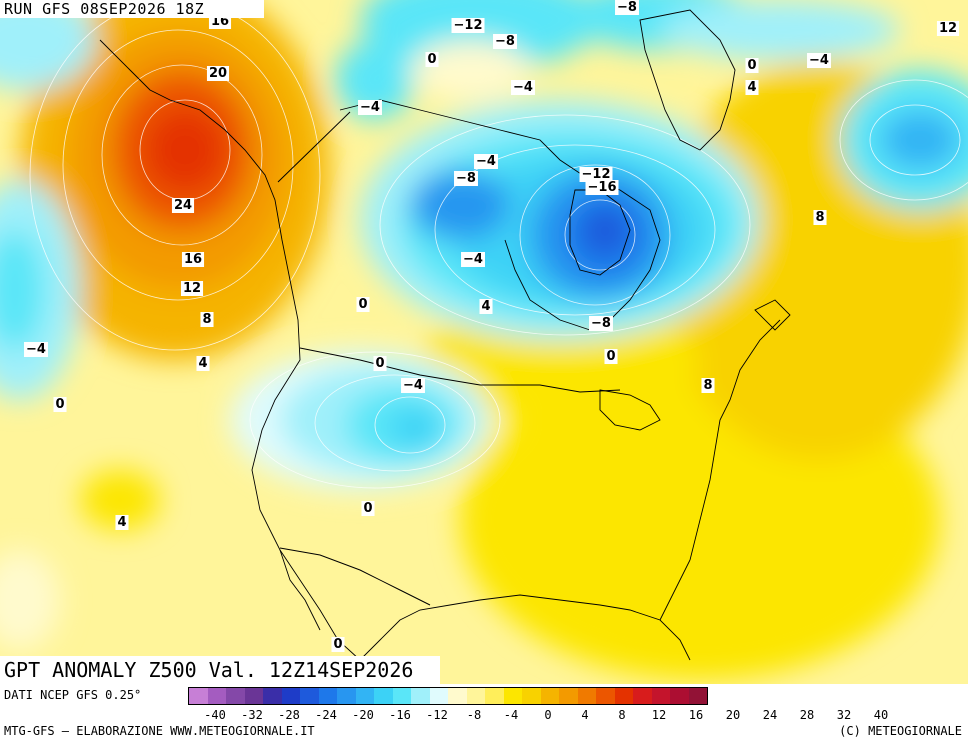 This screenshot has height=745, width=968. What do you see at coordinates (474, 715) in the screenshot?
I see `color-scale-tick: -8` at bounding box center [474, 715].